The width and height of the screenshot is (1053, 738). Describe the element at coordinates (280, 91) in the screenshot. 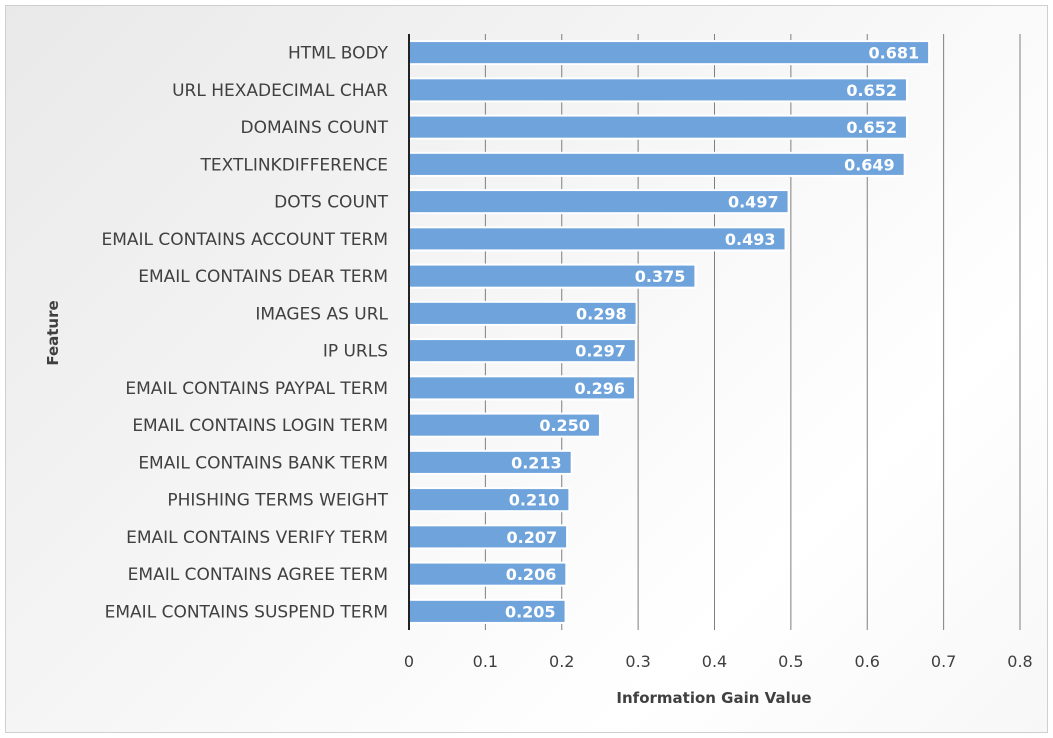

I see `category-label: URL HEXADECIMAL CHAR` at that location.